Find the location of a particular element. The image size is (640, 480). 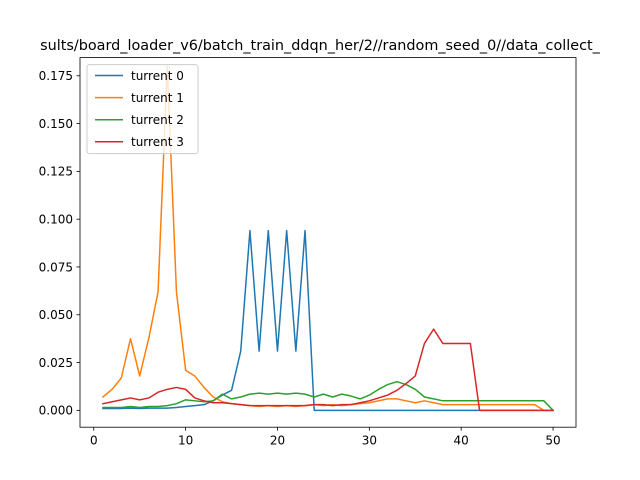

legend: turrent 0 turrent 1 turrent 2 turrent 3 is located at coordinates (142, 109).